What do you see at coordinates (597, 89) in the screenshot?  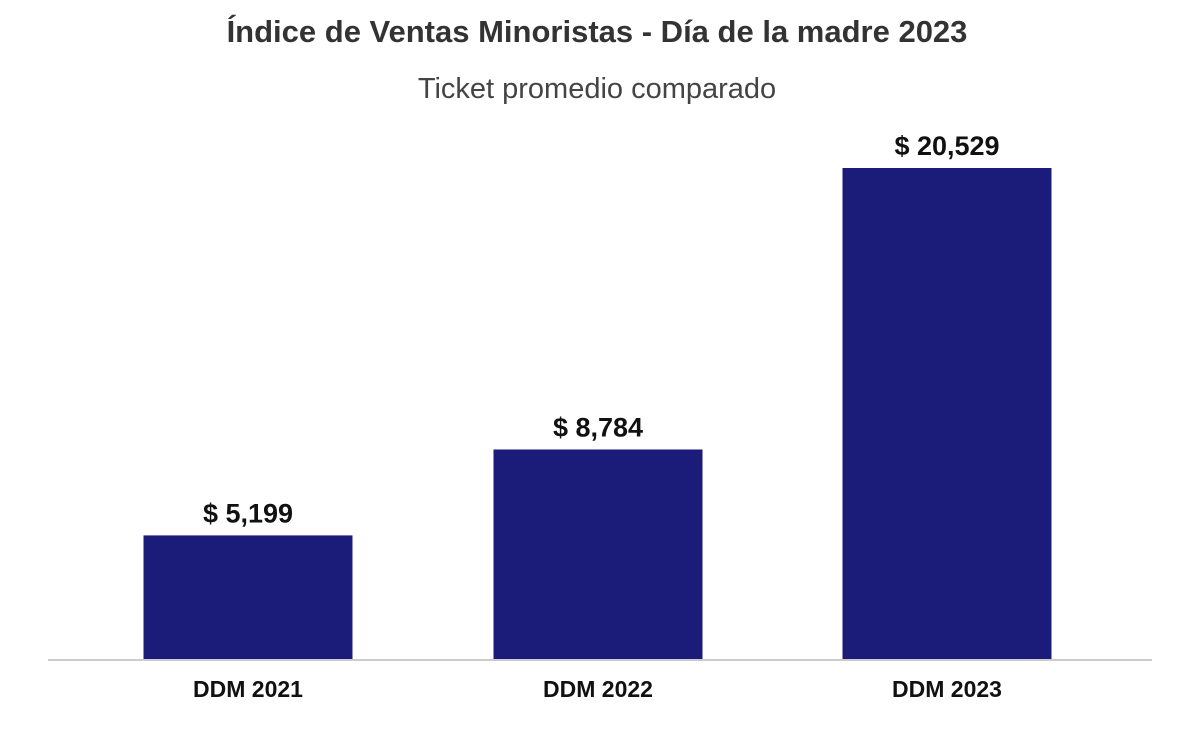 I see `chart-subtitle: Ticket promedio comparado` at bounding box center [597, 89].